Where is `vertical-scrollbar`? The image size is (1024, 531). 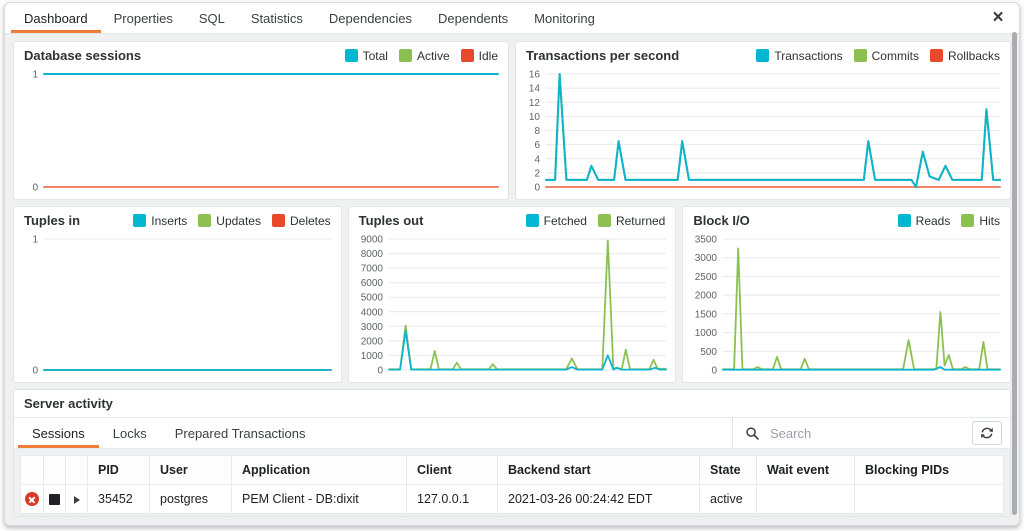
vertical-scrollbar is located at coordinates (1014, 273).